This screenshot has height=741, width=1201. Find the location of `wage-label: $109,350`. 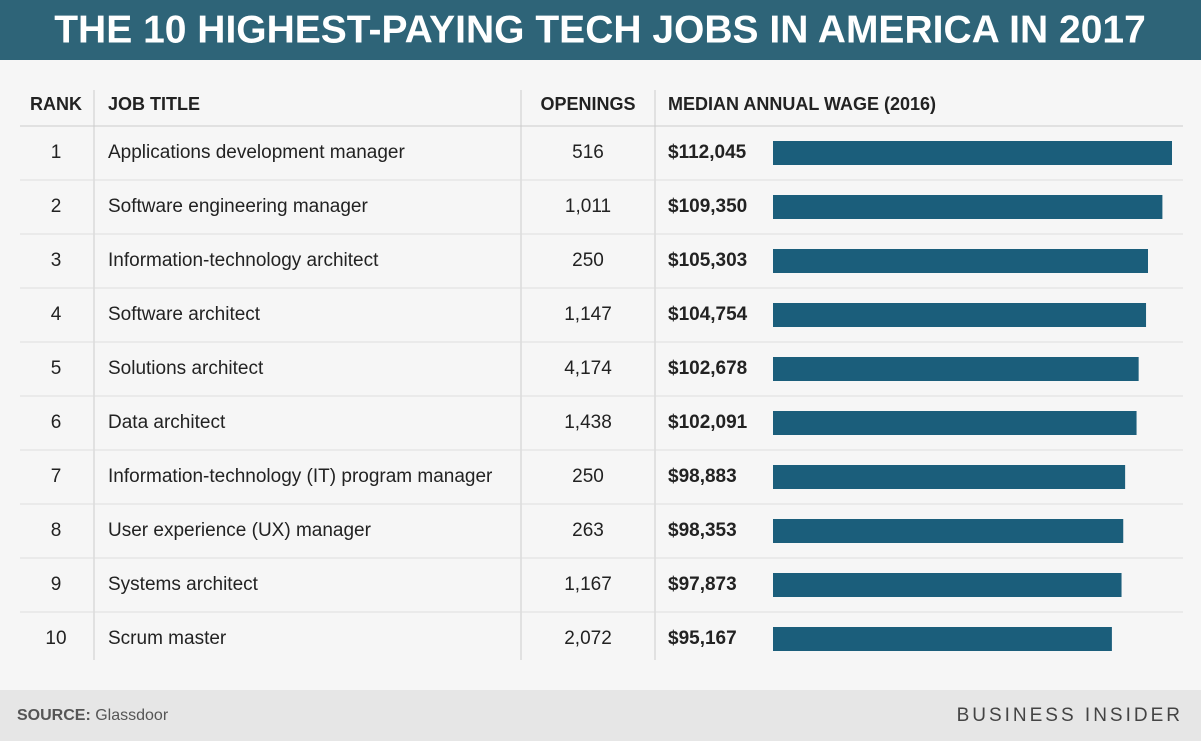

wage-label: $109,350 is located at coordinates (707, 206).